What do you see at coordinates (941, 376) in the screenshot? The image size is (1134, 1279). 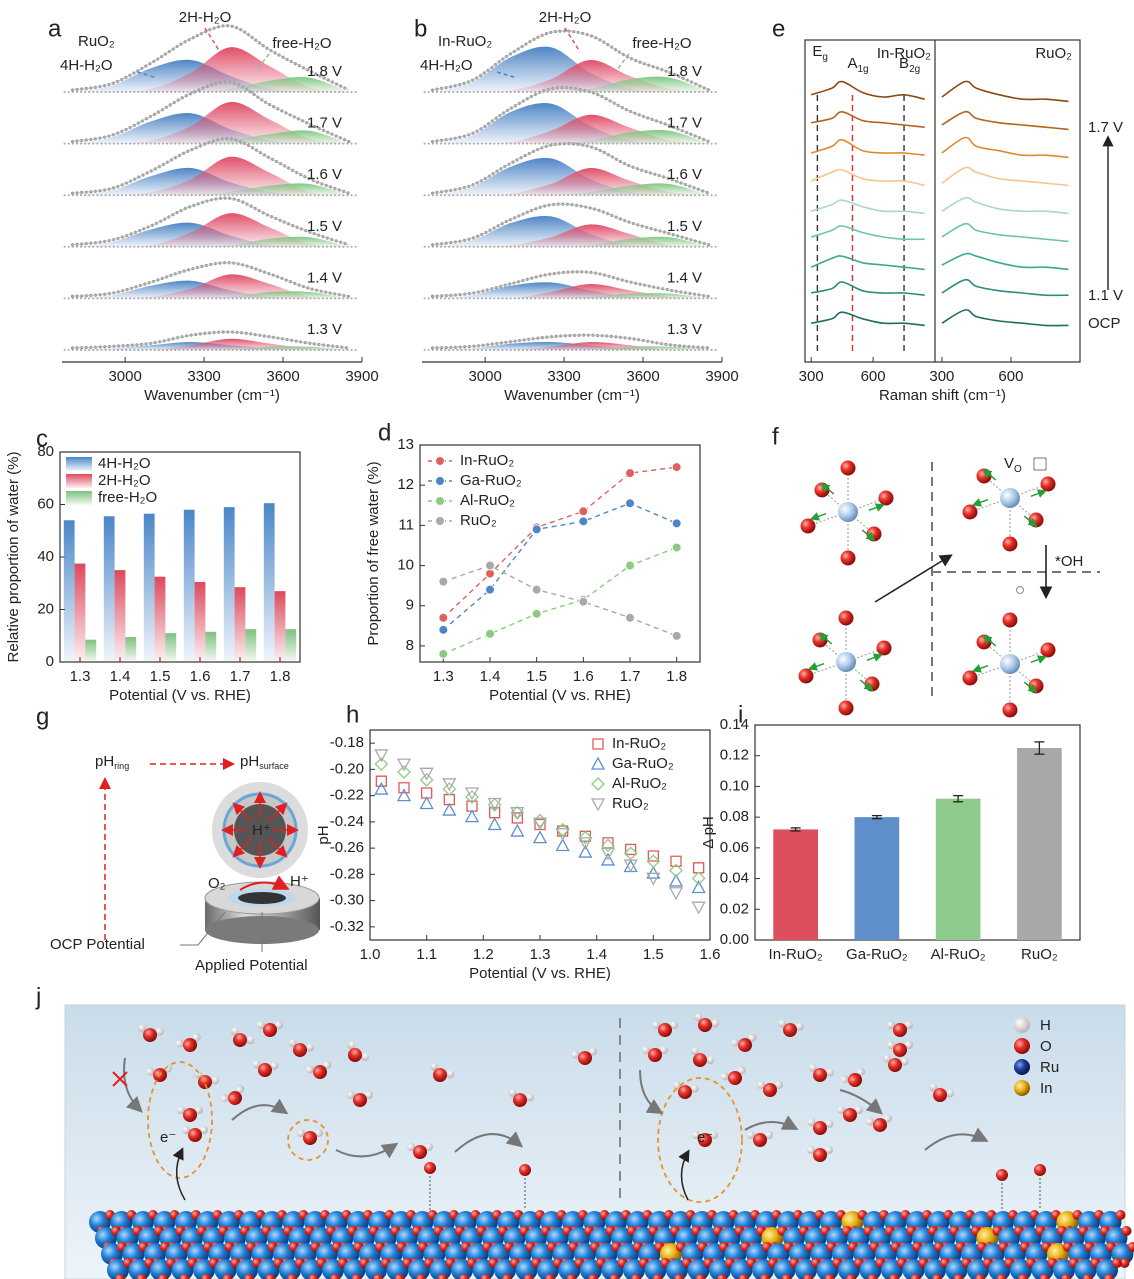 I see `x-tick-label: 300` at bounding box center [941, 376].